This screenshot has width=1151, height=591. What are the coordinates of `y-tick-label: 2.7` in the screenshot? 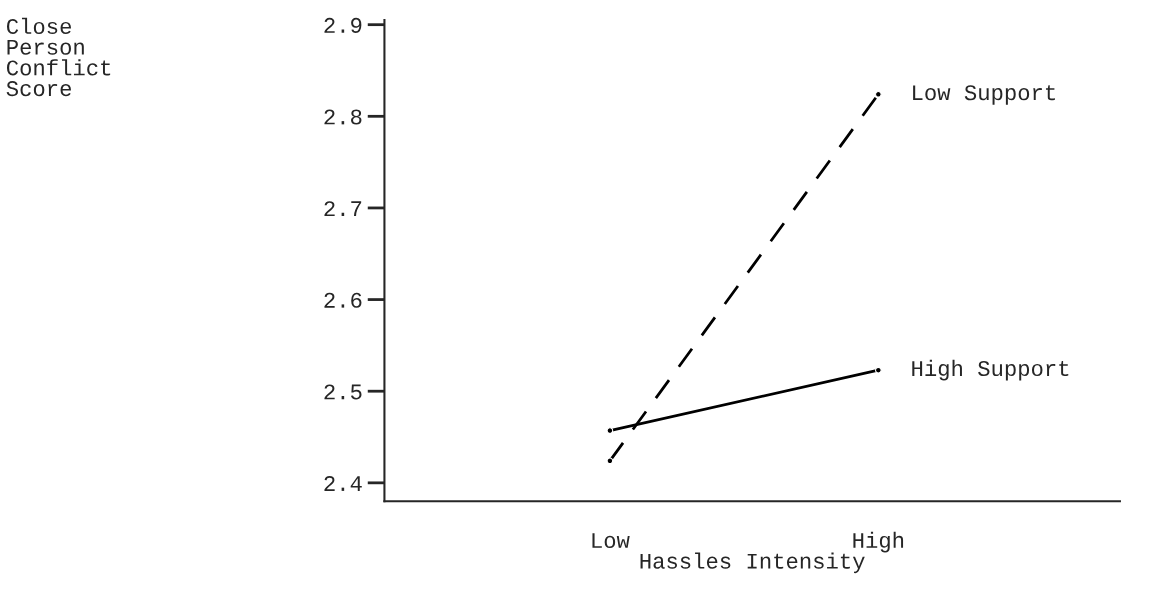 It's located at (343, 208).